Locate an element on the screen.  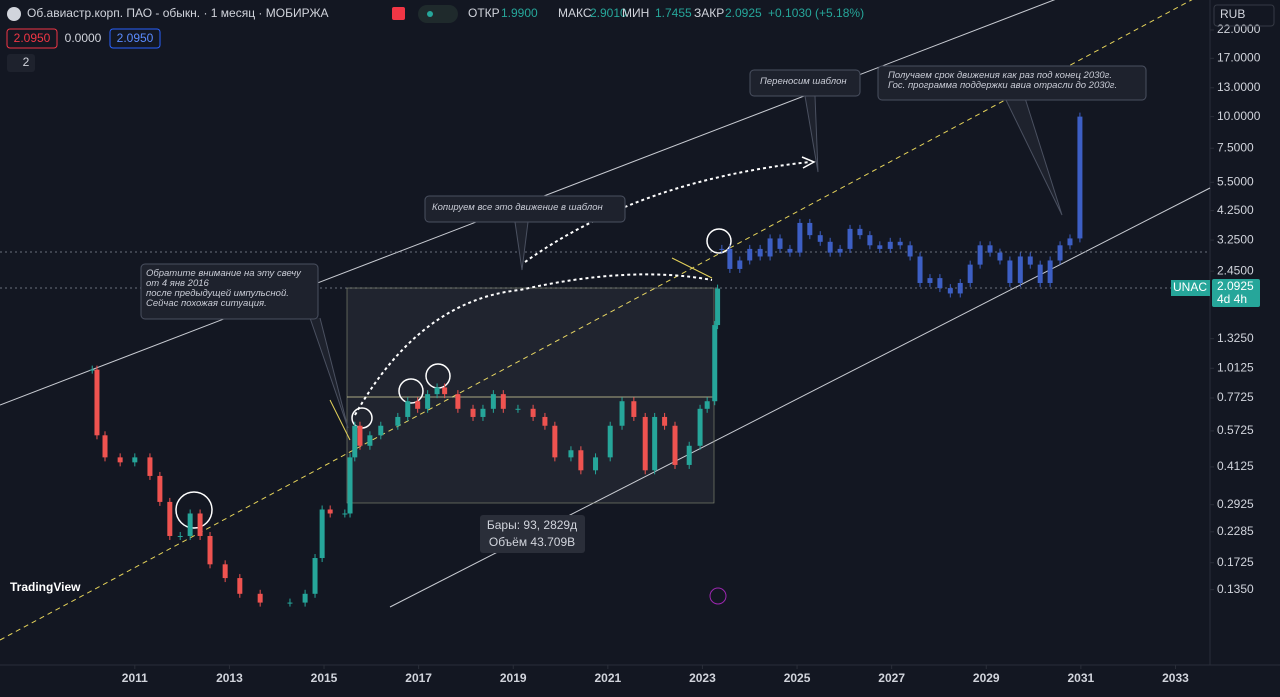
open-value: 1.9900 is located at coordinates (519, 13).